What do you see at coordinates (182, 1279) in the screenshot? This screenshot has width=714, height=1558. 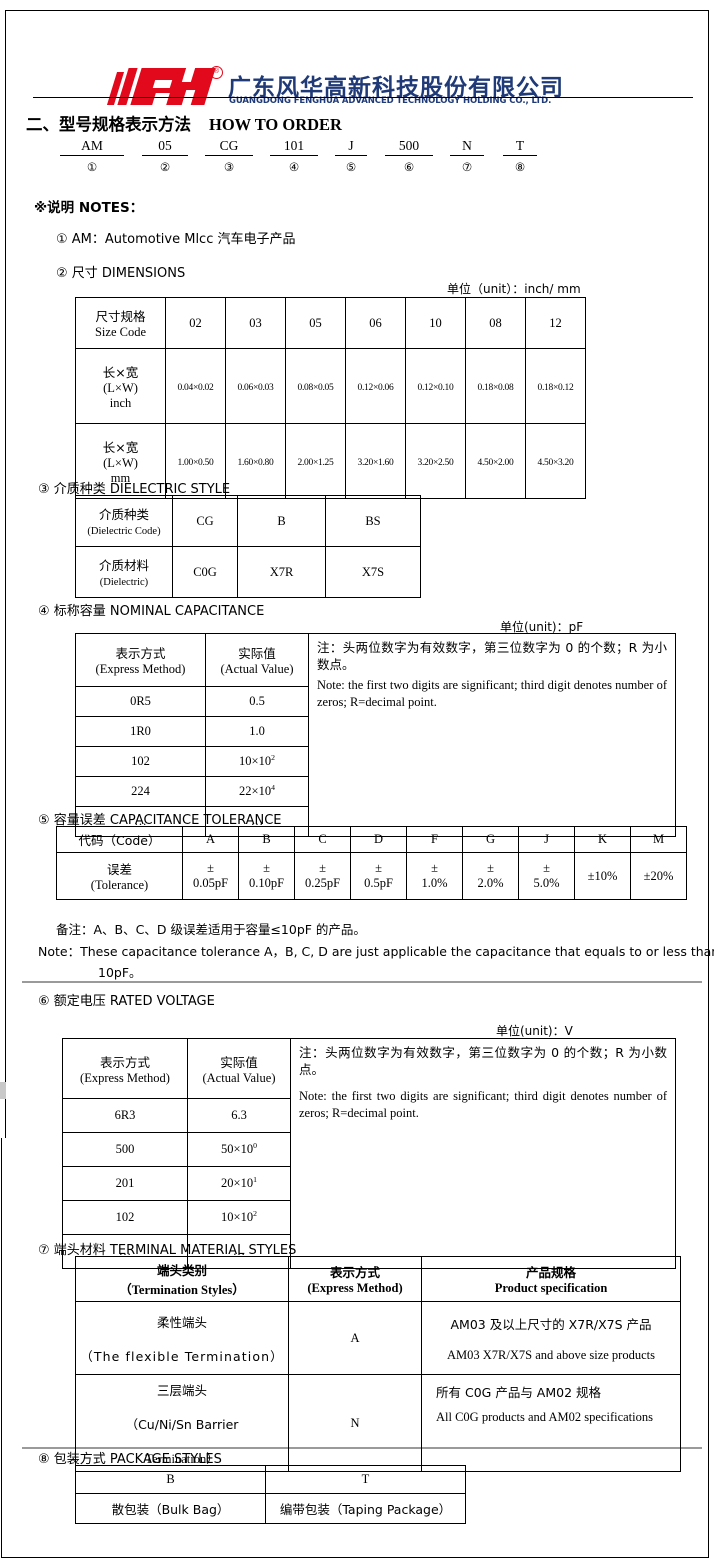 I see `terminal-header: 端头类别 （Termination Styles）` at bounding box center [182, 1279].